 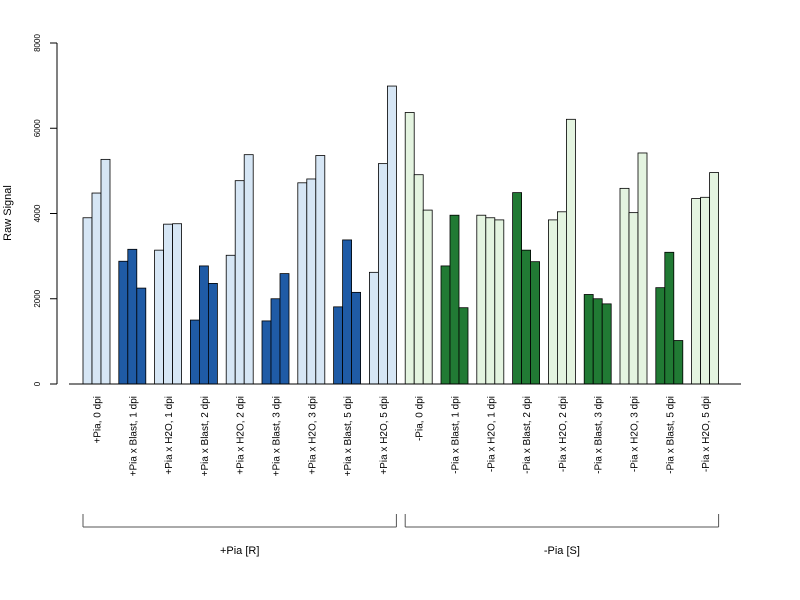 What do you see at coordinates (241, 435) in the screenshot?
I see `x-tick-label: +Pia x H2O, 2 dpi` at bounding box center [241, 435].